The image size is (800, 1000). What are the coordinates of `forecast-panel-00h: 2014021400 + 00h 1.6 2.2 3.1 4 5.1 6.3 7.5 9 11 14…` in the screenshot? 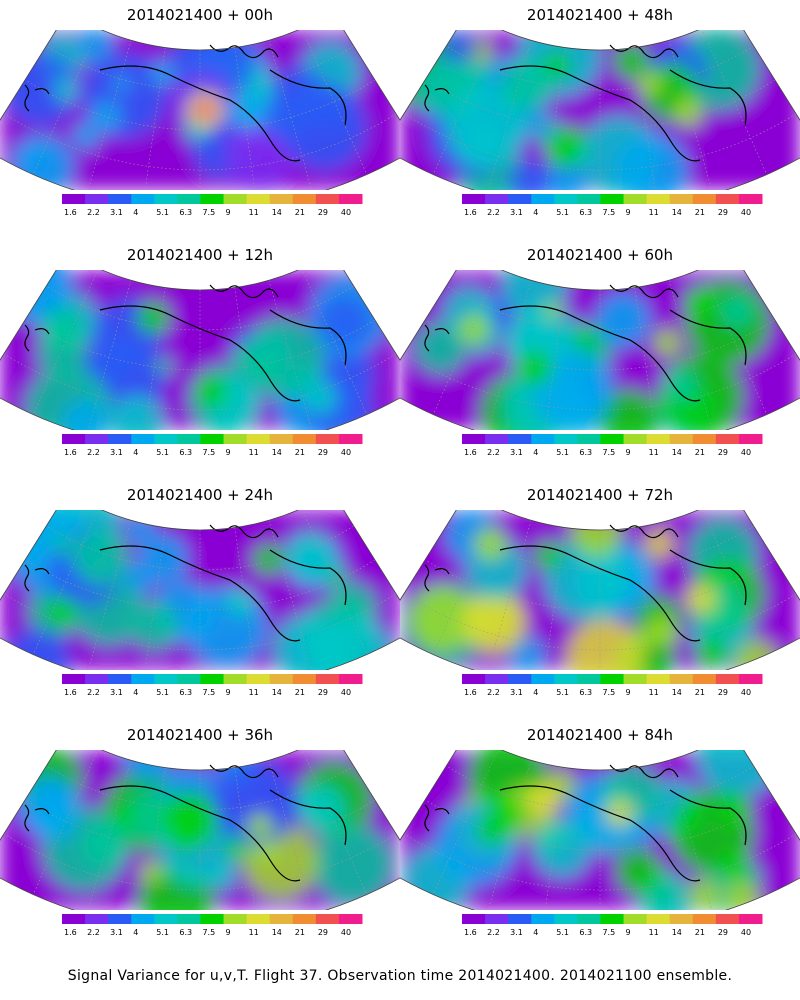 It's located at (200, 120).